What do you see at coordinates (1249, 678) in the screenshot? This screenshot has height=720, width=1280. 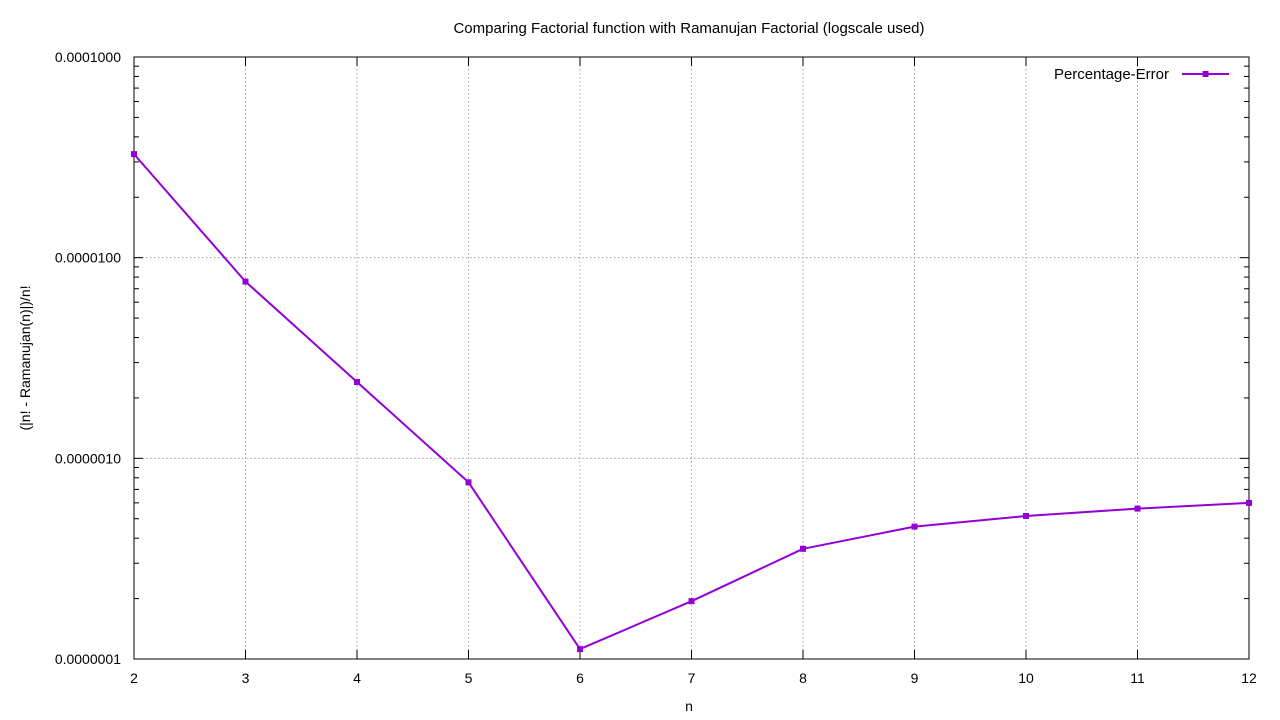 I see `x-tick-label: 12` at bounding box center [1249, 678].